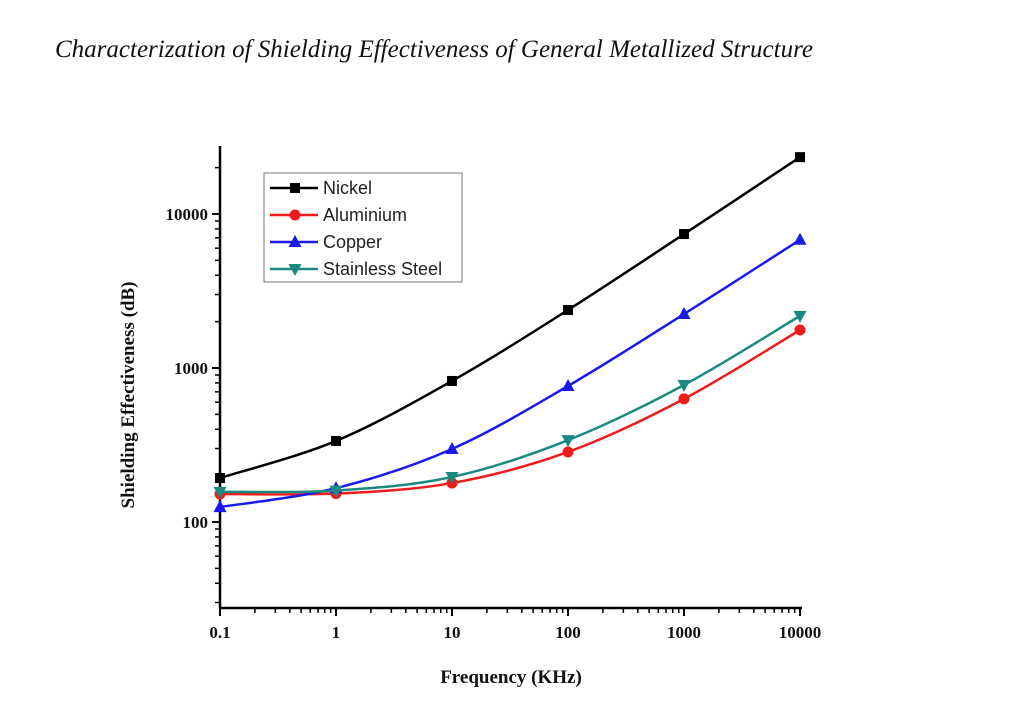 The image size is (1023, 713). Describe the element at coordinates (684, 632) in the screenshot. I see `x-tick-label: 1000` at that location.